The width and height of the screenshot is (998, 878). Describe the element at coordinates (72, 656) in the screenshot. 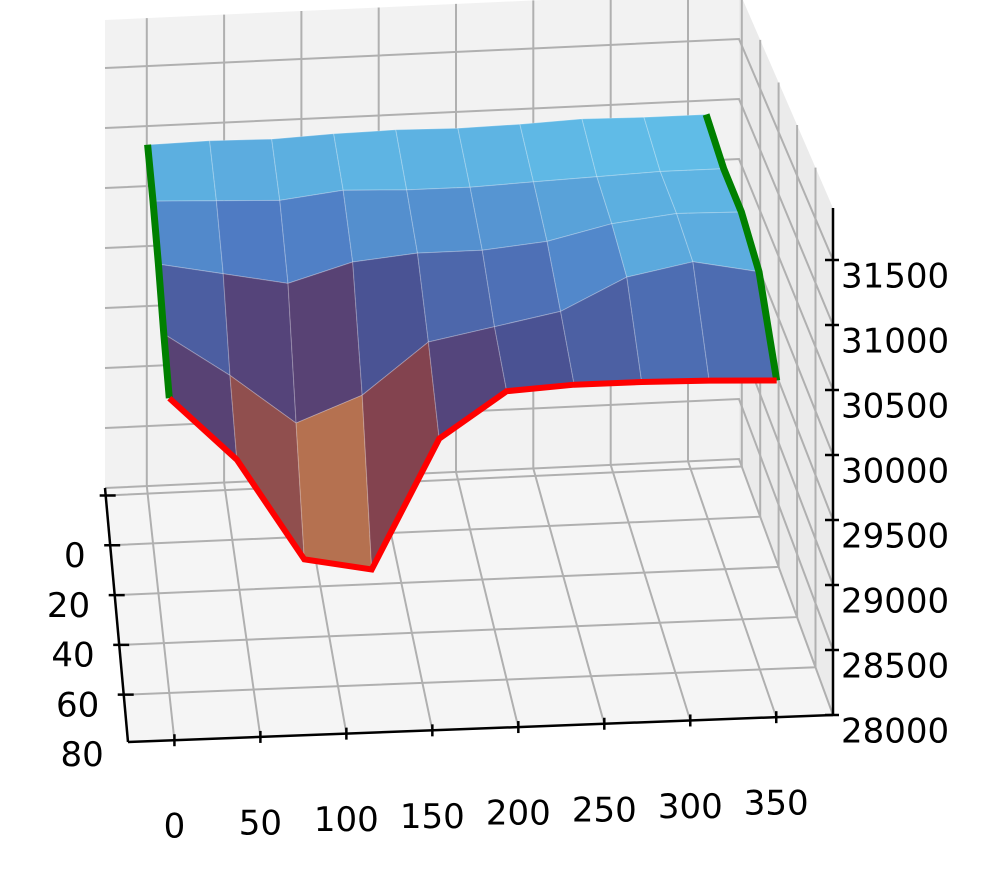

I see `y-tick-label: 40` at that location.